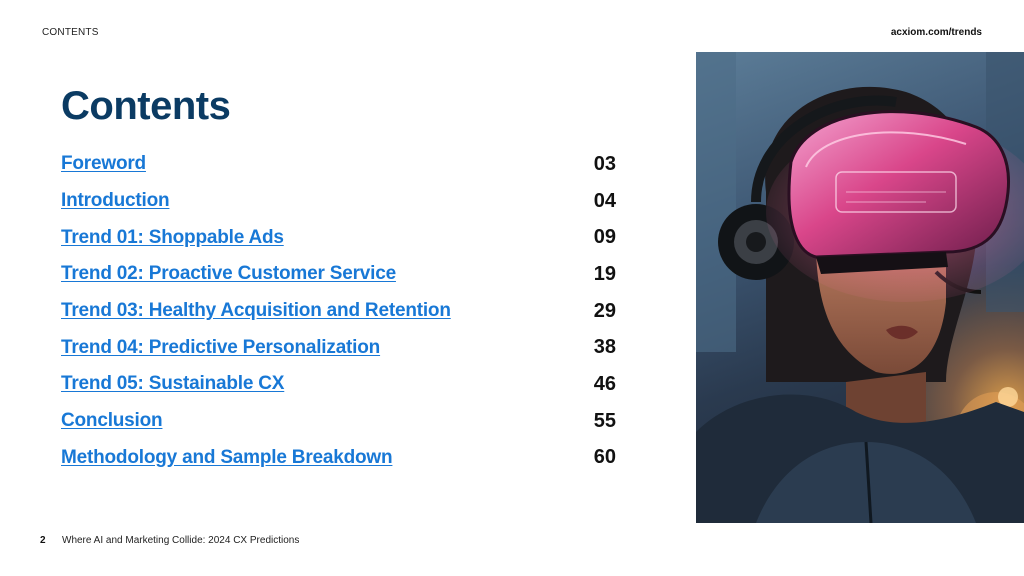 This screenshot has height=576, width=1024. I want to click on toc-link-introduction: Introduction, so click(115, 201).